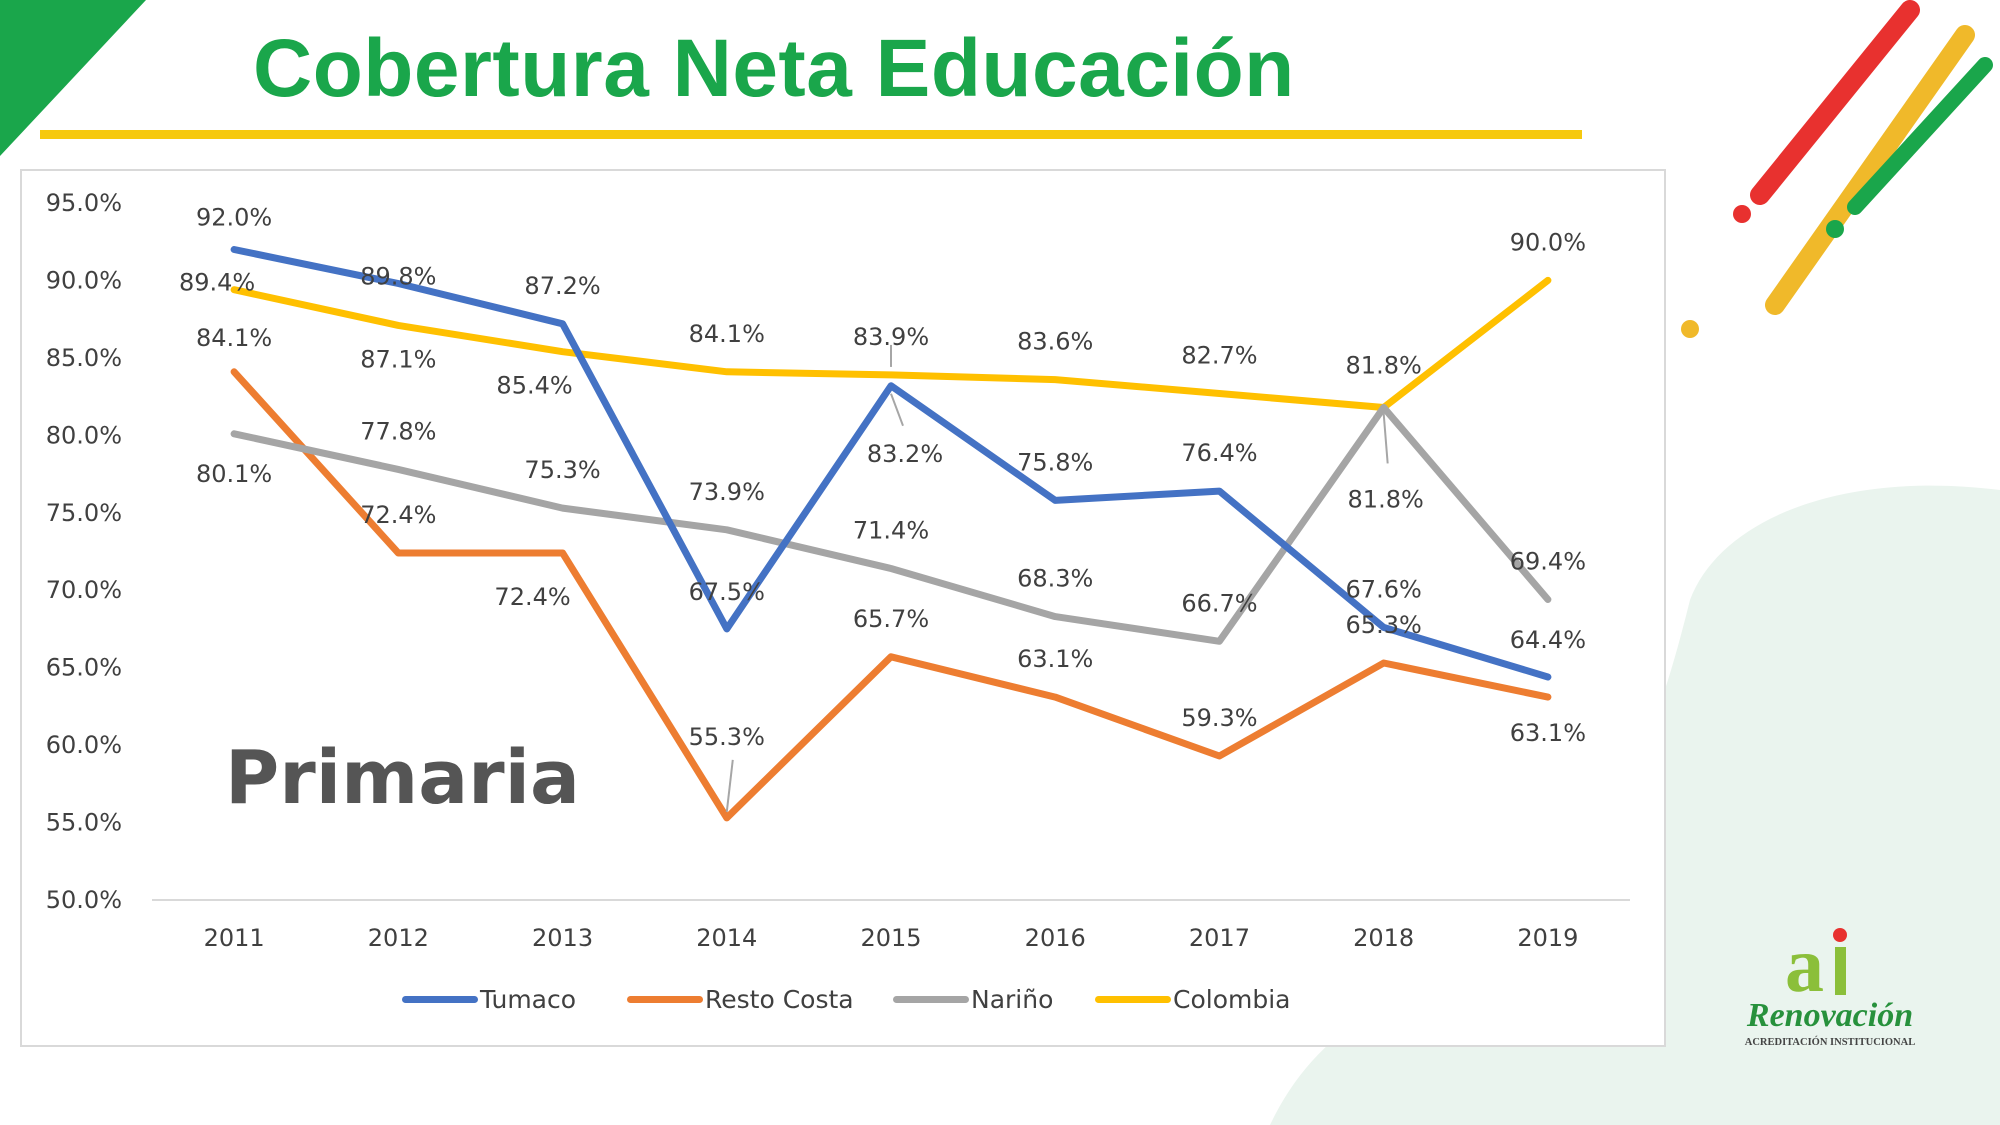 The height and width of the screenshot is (1125, 2000). I want to click on data-label: 71.4%, so click(891, 531).